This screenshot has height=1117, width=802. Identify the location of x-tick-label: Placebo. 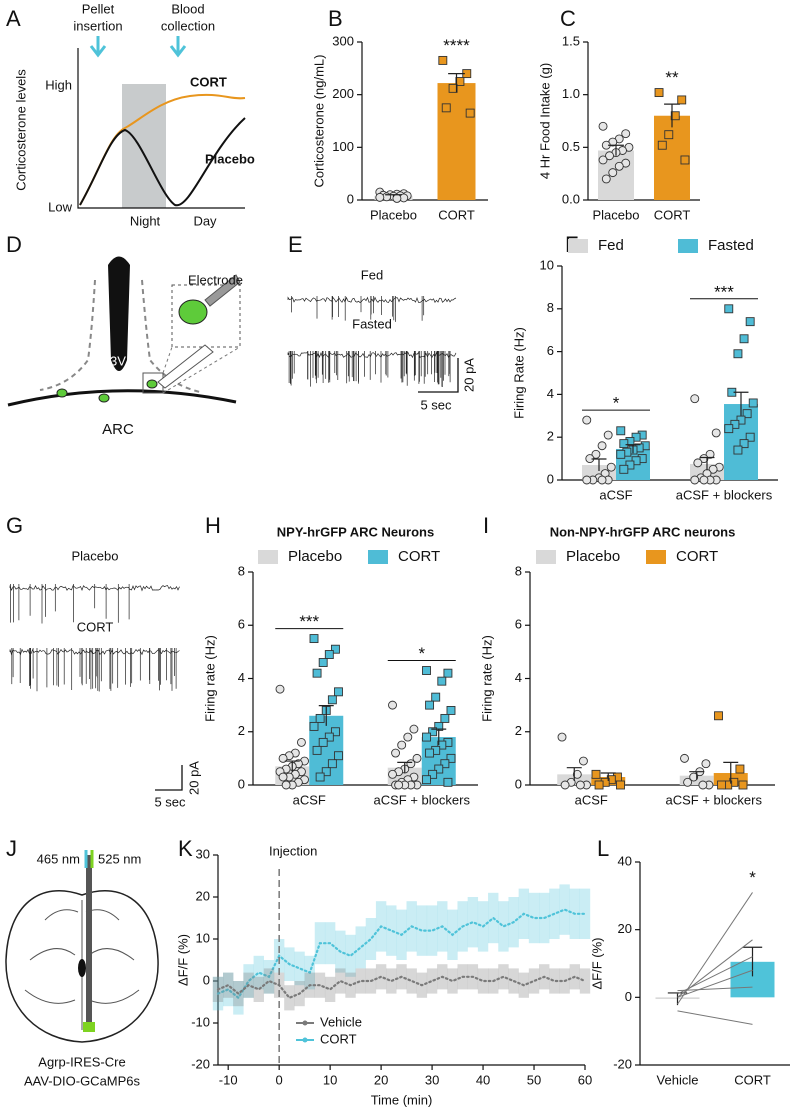
(393, 214).